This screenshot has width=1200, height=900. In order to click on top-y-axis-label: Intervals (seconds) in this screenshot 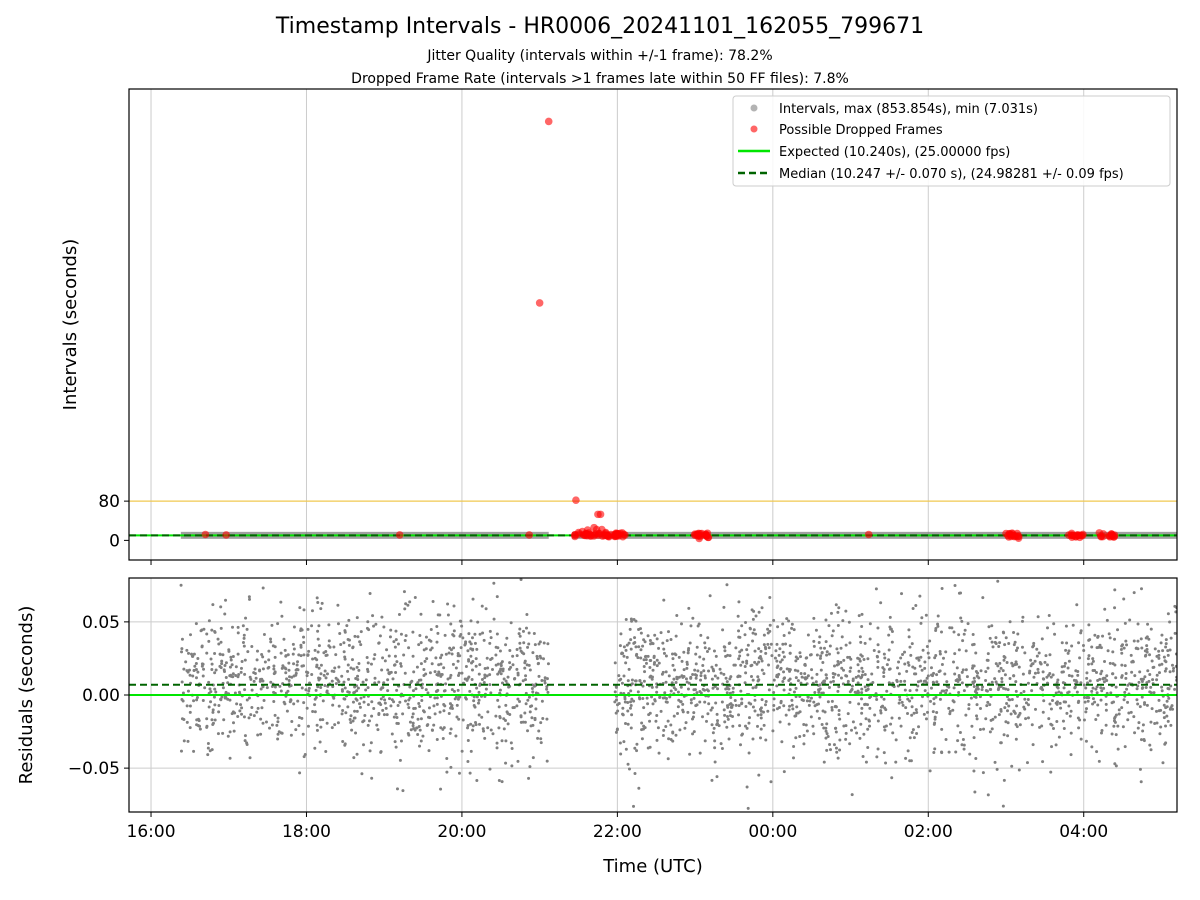, I will do `click(70, 325)`.